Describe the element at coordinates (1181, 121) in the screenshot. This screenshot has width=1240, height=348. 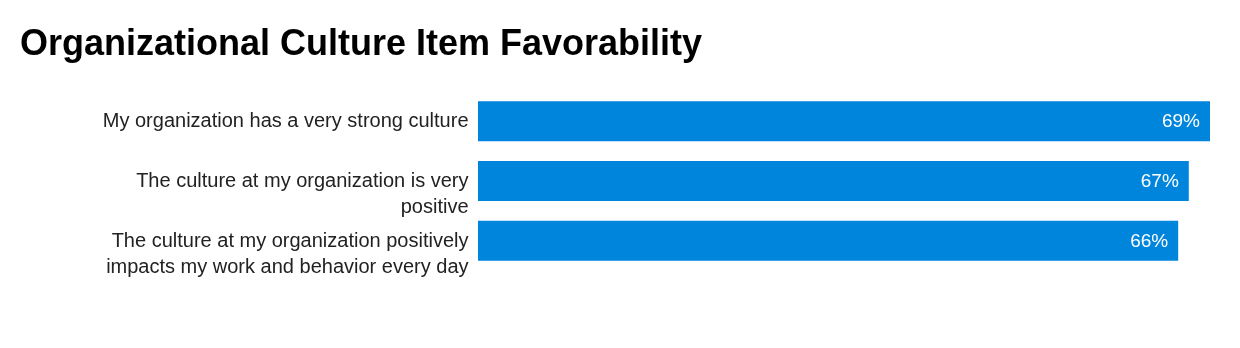
I see `data-label: 69%` at that location.